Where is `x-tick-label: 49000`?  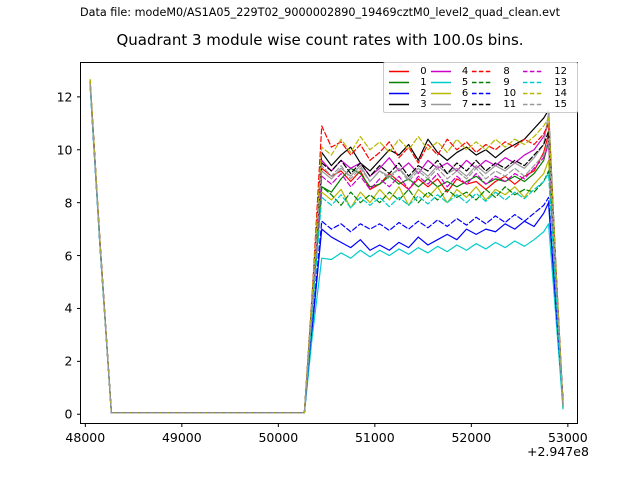 x-tick-label: 49000 is located at coordinates (181, 437).